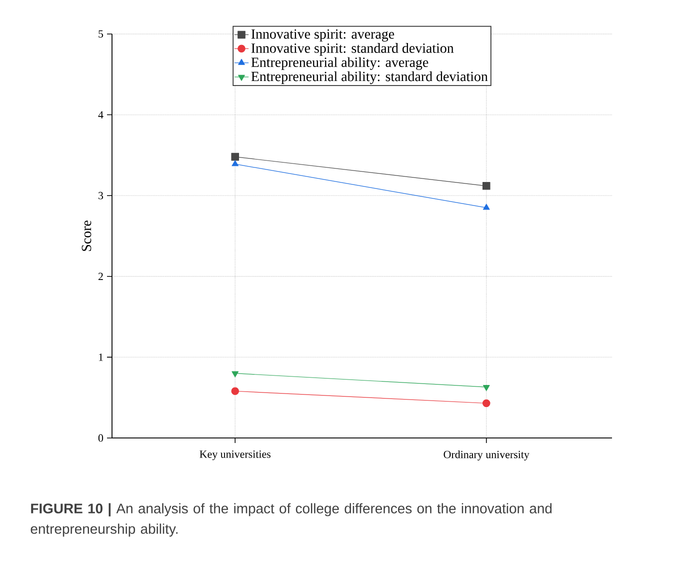 This screenshot has width=675, height=565. Describe the element at coordinates (369, 77) in the screenshot. I see `legend-label: Entrepreneurial ability: standard deviation` at that location.